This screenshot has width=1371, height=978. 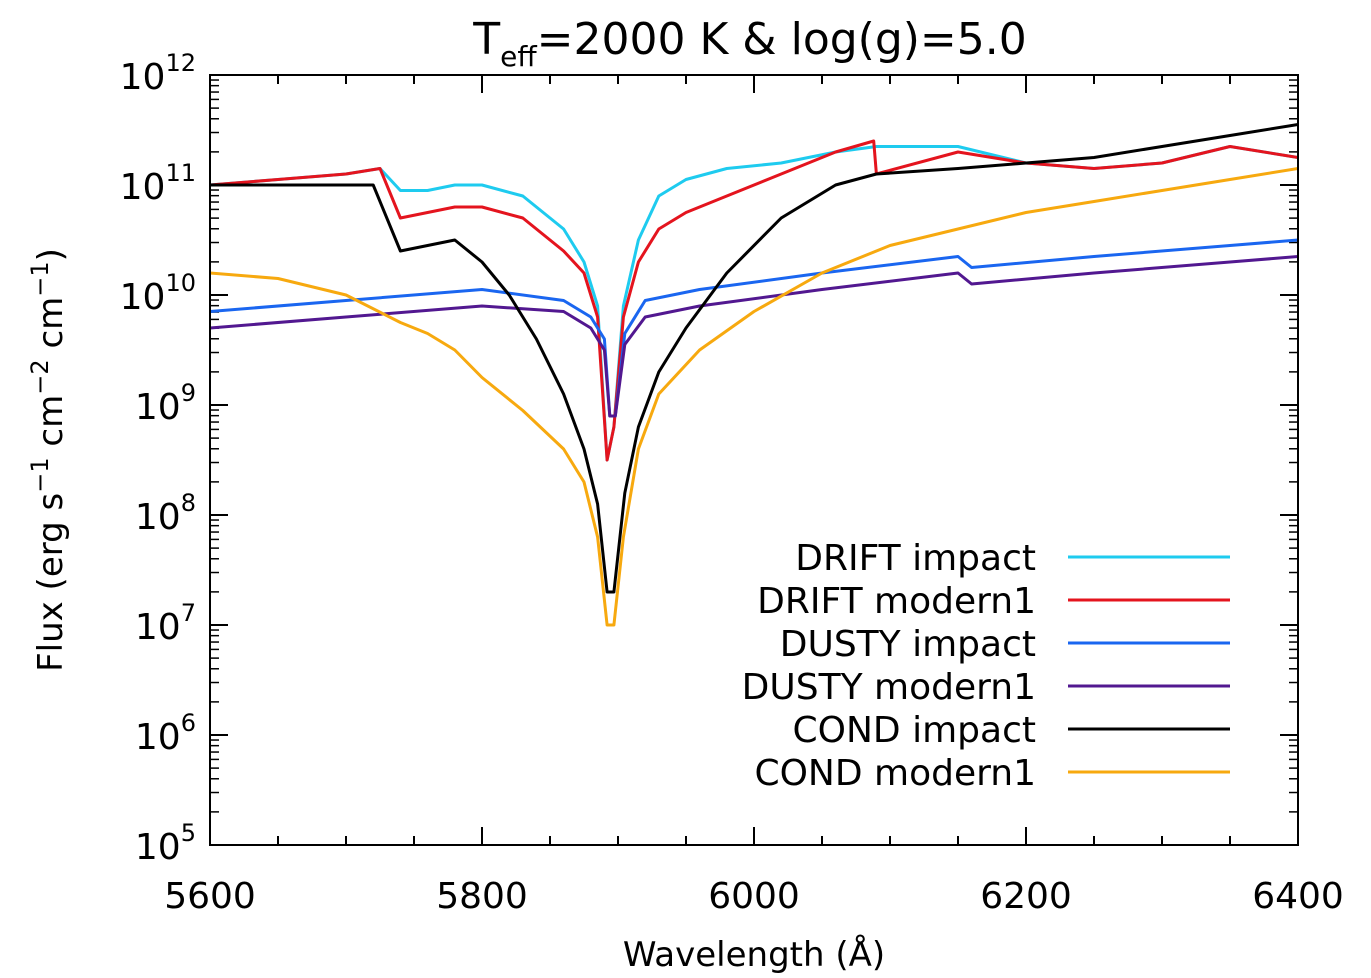 I want to click on y-axis-label-exp: −2, so click(x=40, y=376).